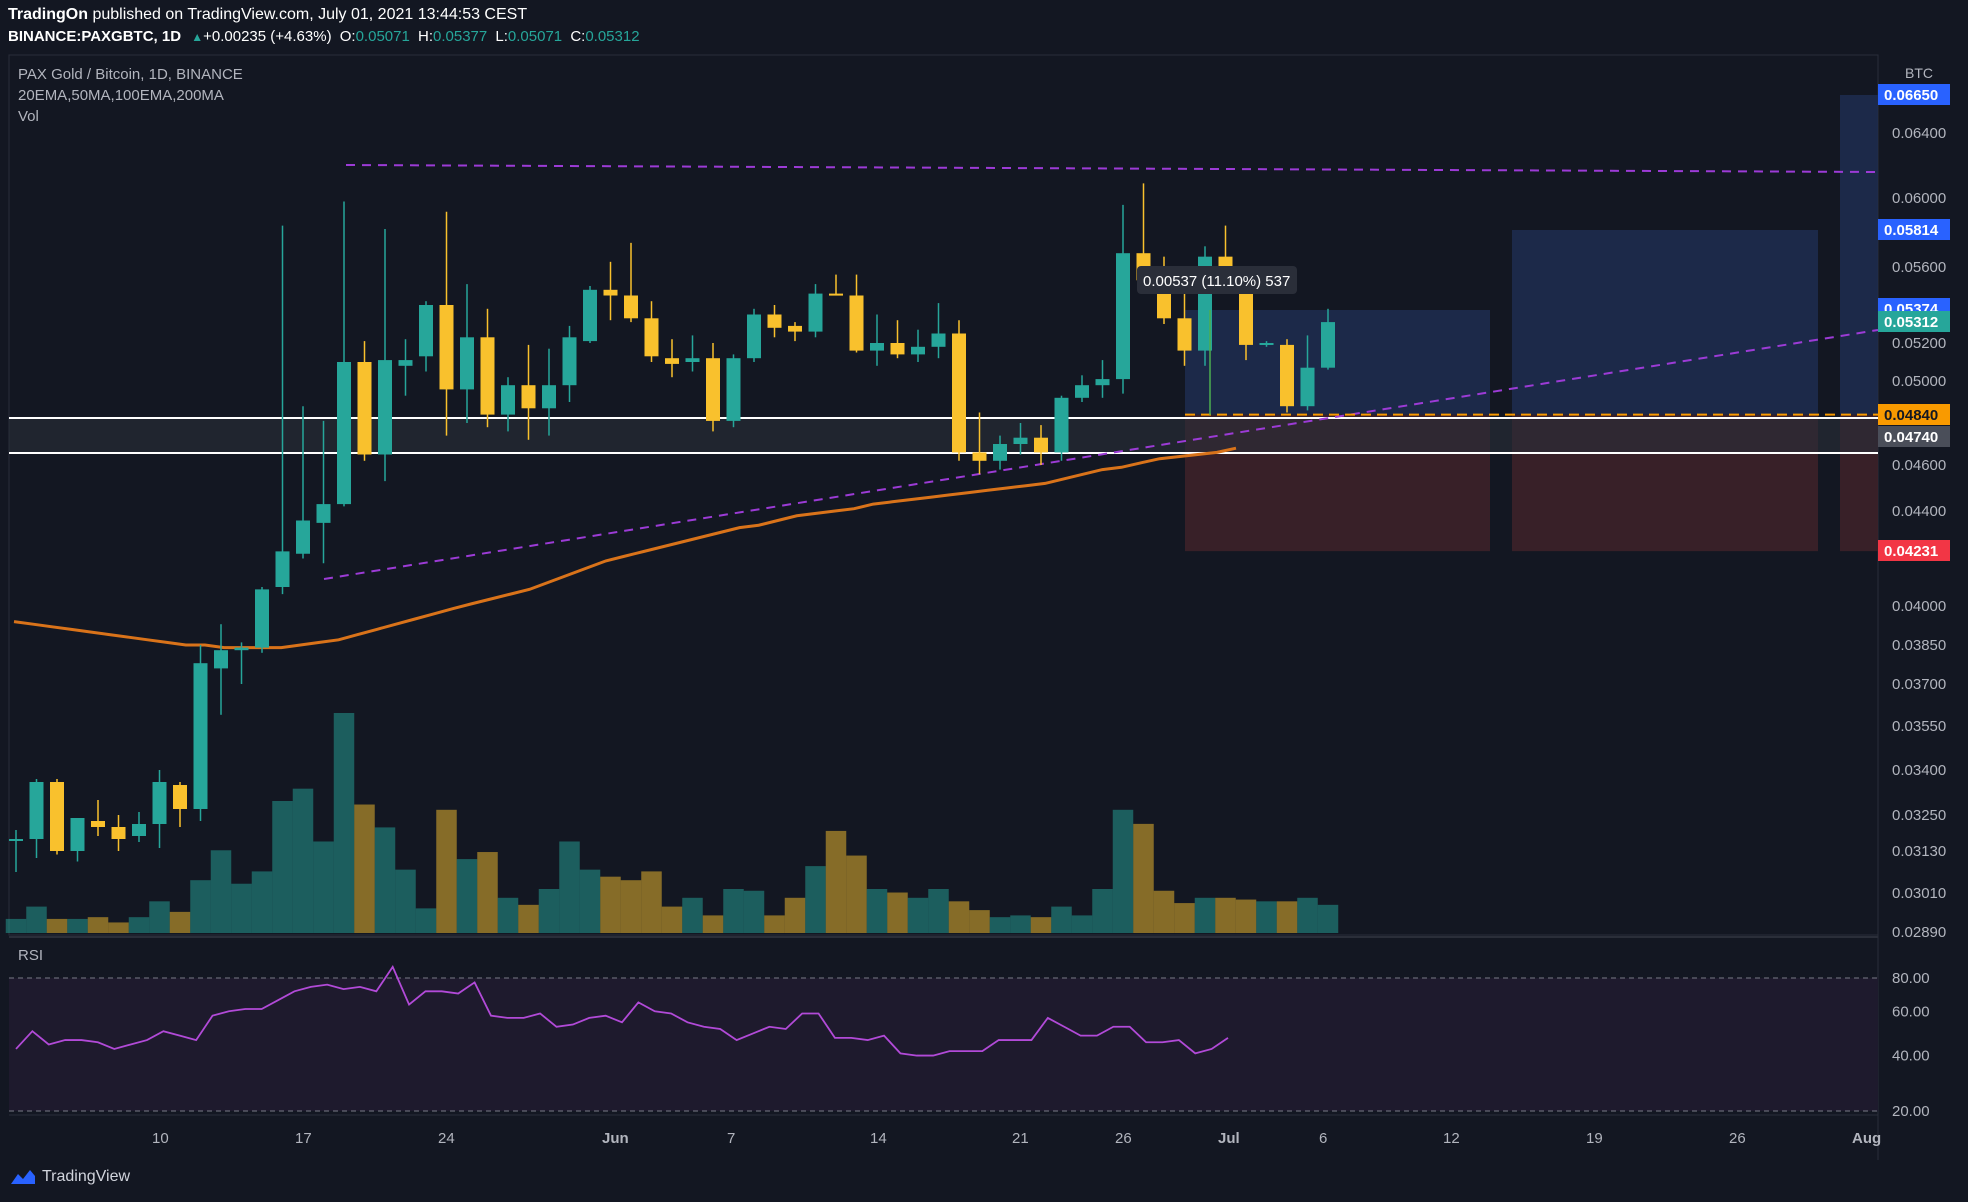 This screenshot has height=1202, width=1968. What do you see at coordinates (31, 955) in the screenshot?
I see `rsi-label: RSI` at bounding box center [31, 955].